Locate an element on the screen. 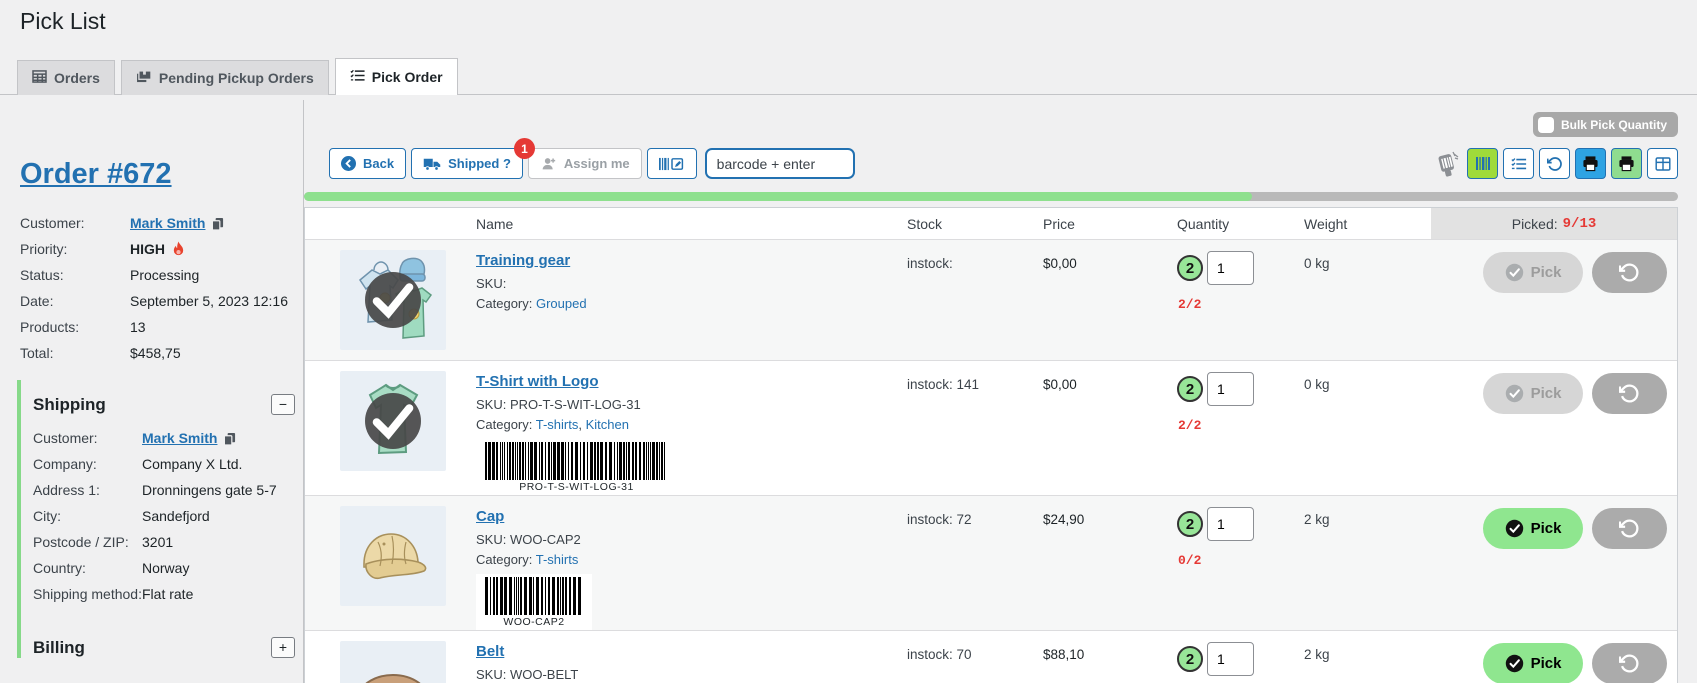 Image resolution: width=1697 pixels, height=683 pixels. category-link: Kitchen is located at coordinates (607, 424).